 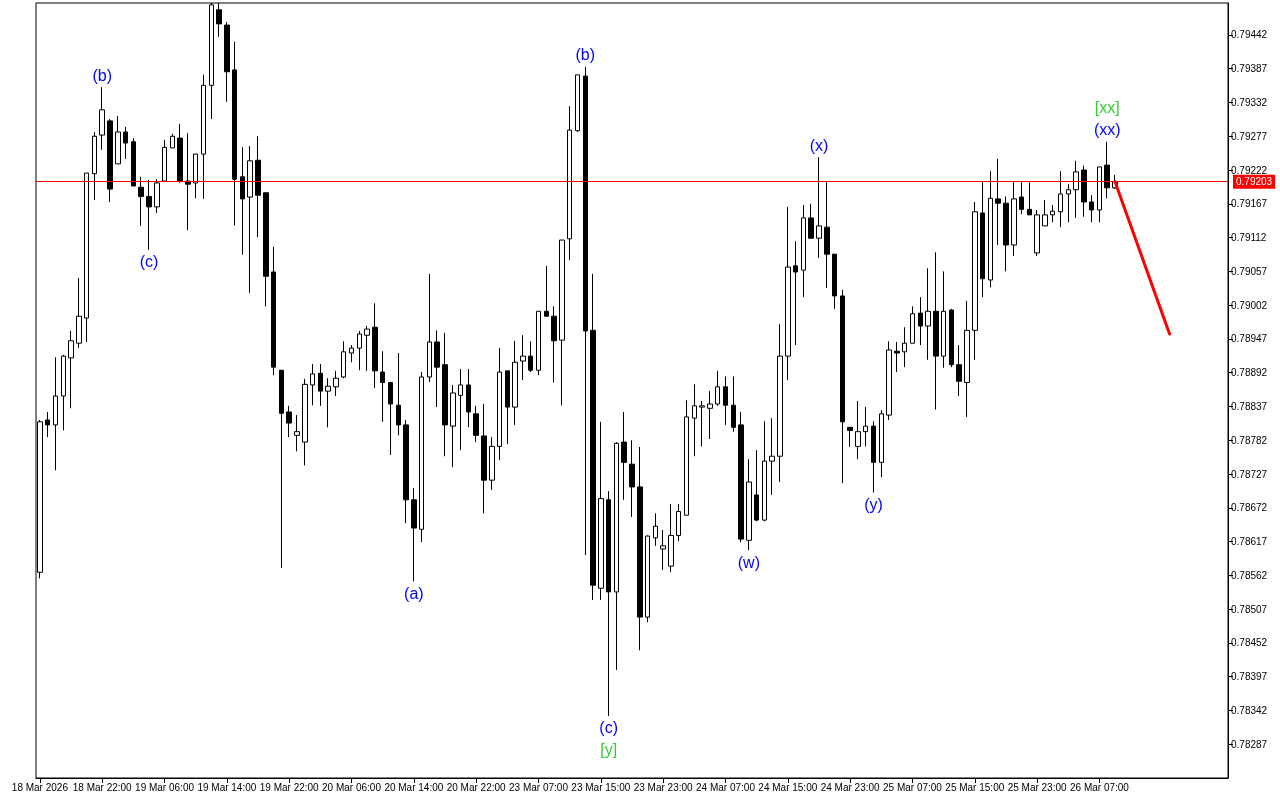 What do you see at coordinates (1249, 542) in the screenshot?
I see `y-tick-label: 0.78617` at bounding box center [1249, 542].